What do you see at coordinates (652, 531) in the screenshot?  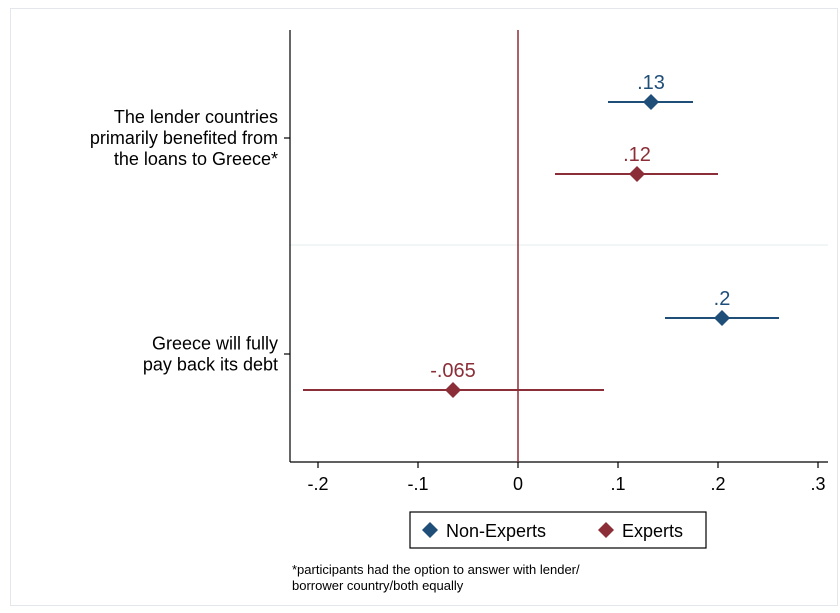 I see `legend-label: Experts` at bounding box center [652, 531].